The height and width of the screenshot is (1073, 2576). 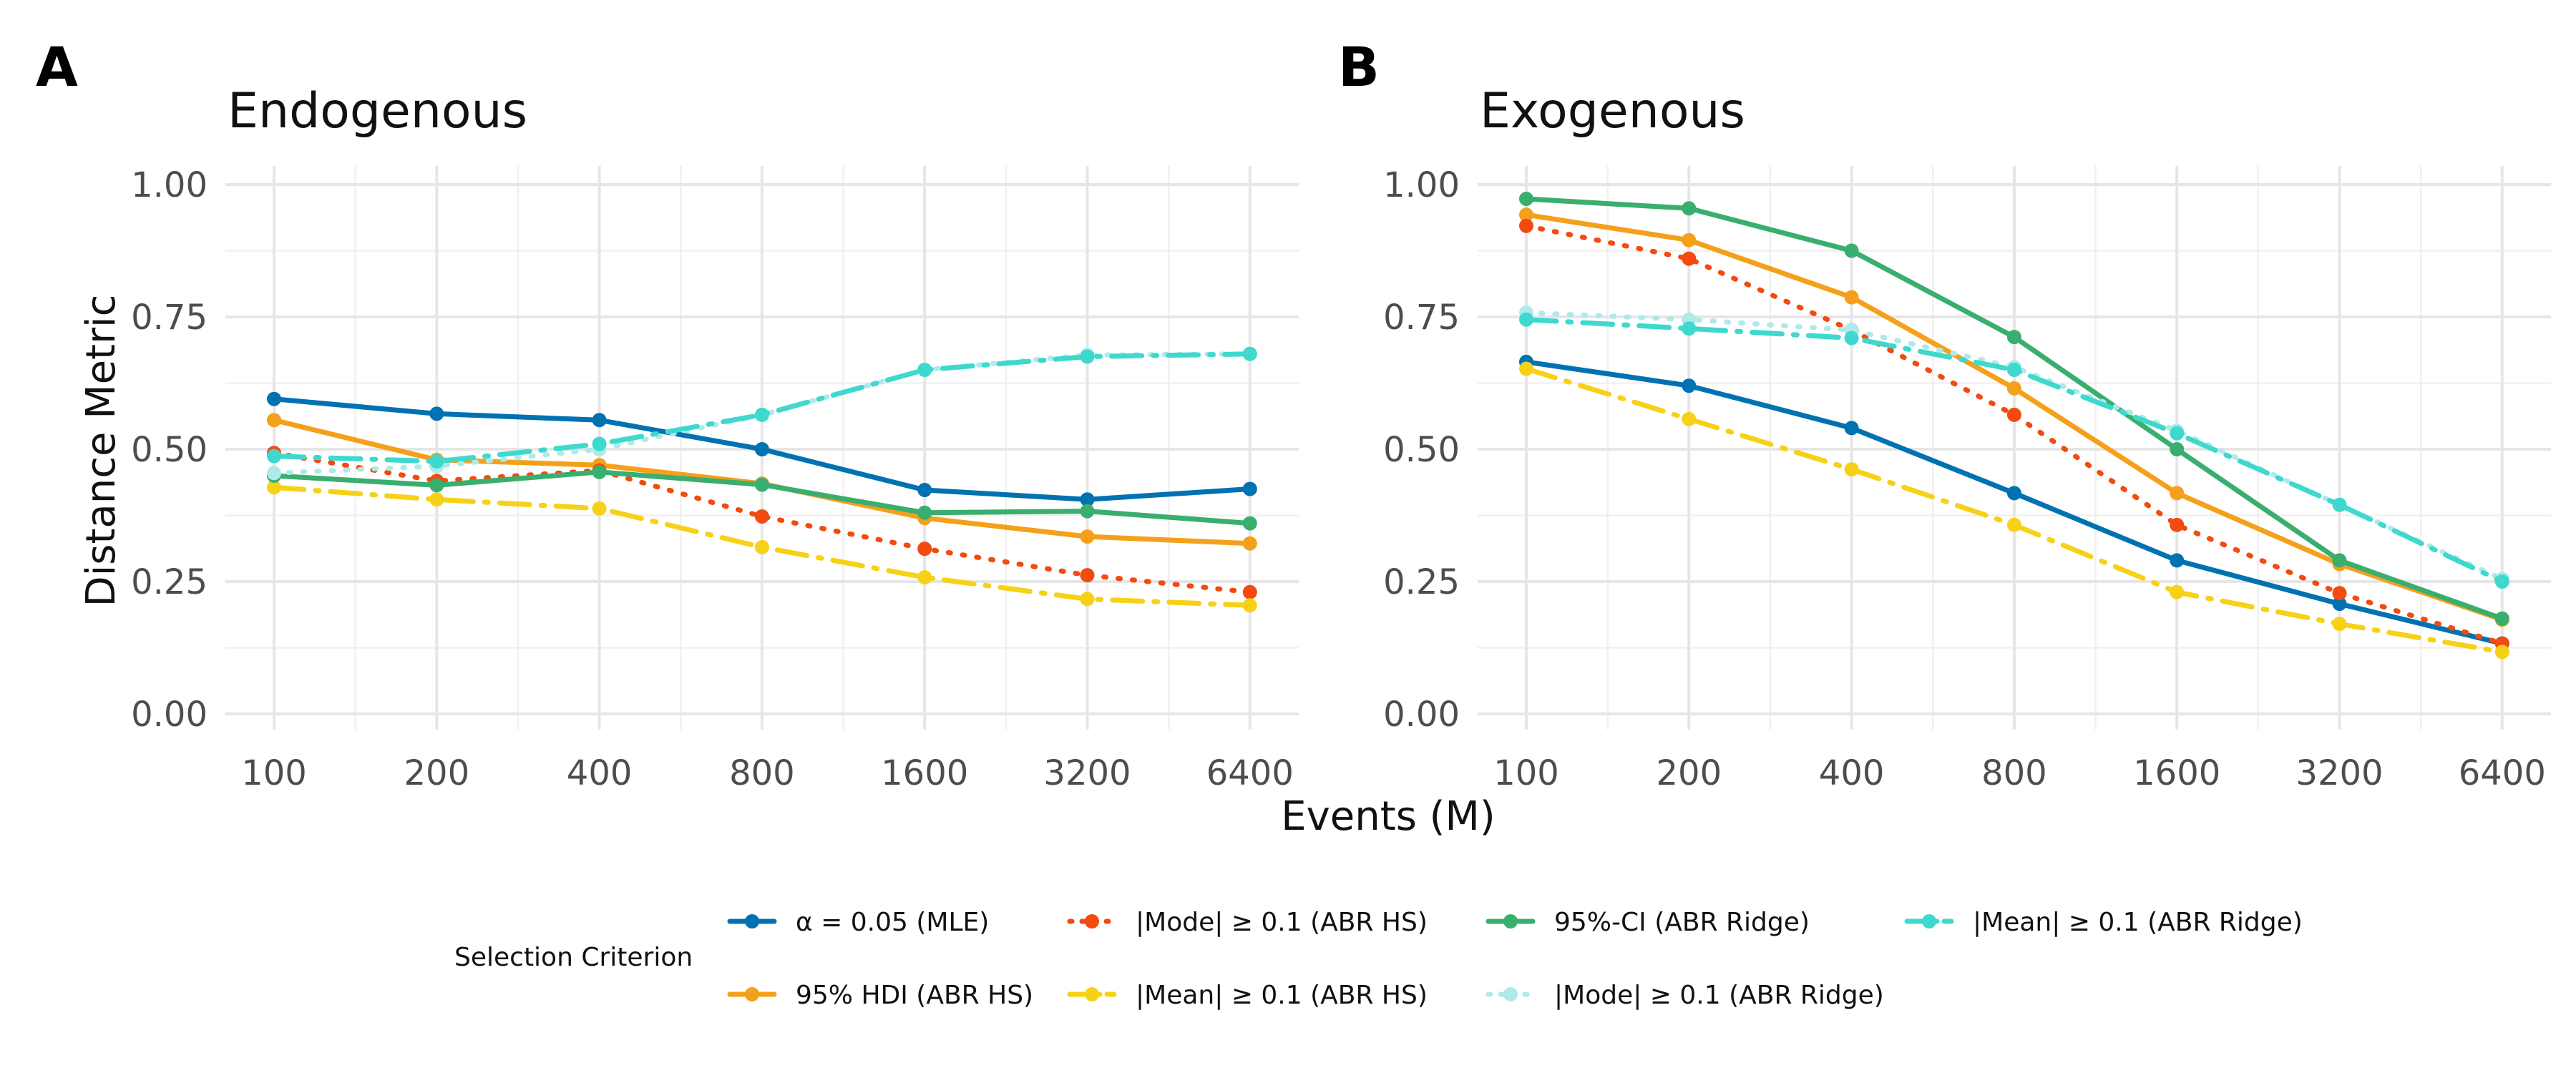 I want to click on legend-title: Selection Criterion, so click(x=573, y=958).